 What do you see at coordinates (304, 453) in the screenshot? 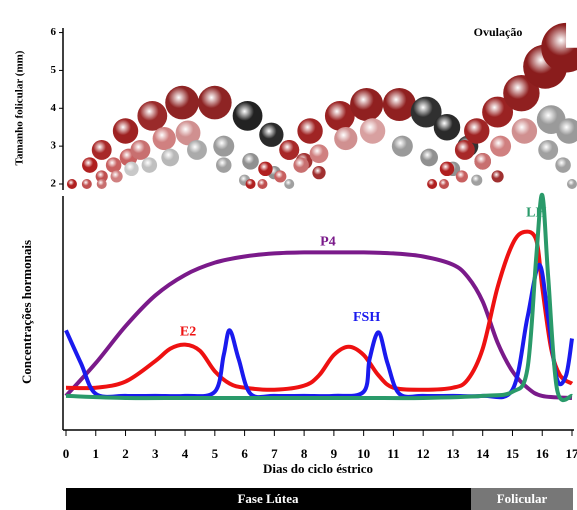
I see `x-tick-label: 8` at bounding box center [304, 453].